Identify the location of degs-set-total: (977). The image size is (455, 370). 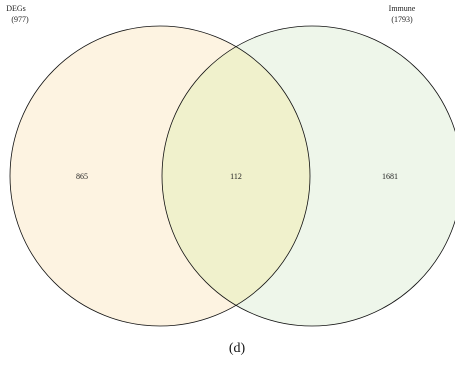
(20, 19).